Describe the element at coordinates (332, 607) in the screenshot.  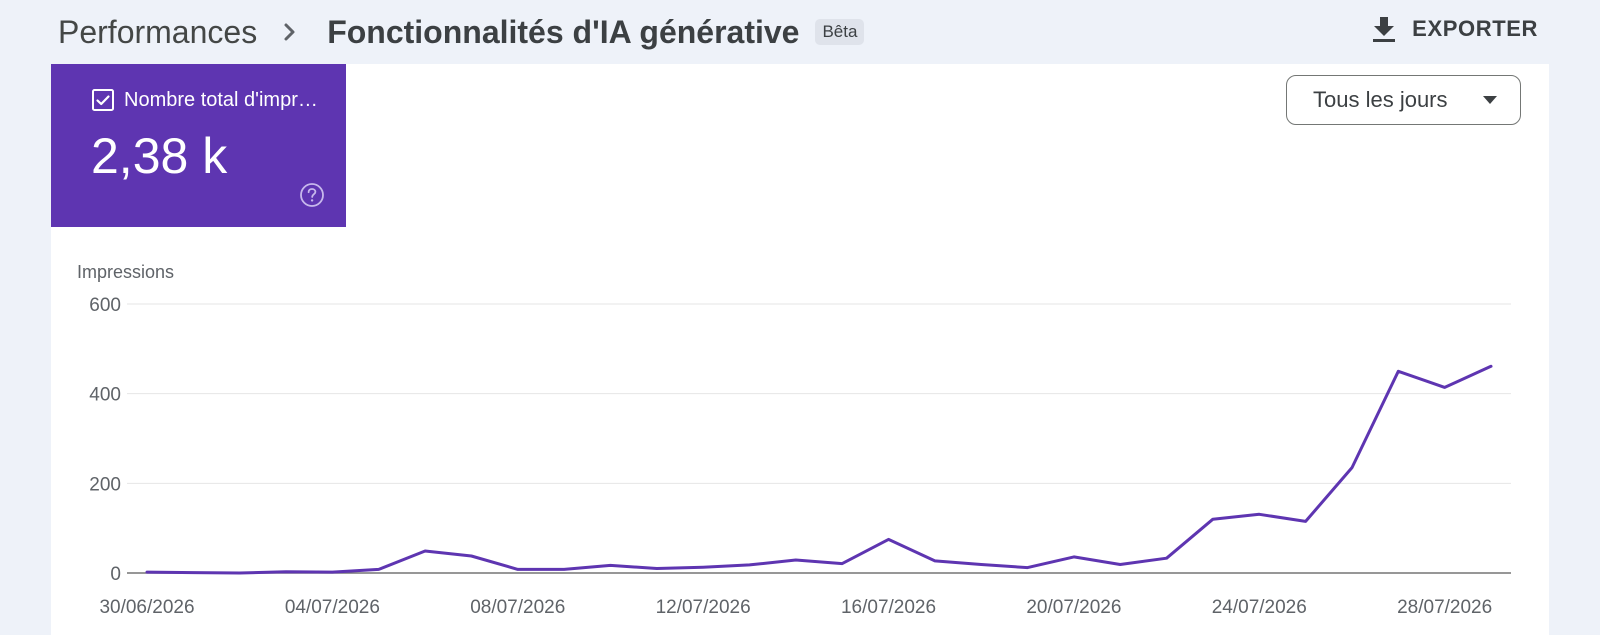
I see `x-tick-label: 04/07/2026` at that location.